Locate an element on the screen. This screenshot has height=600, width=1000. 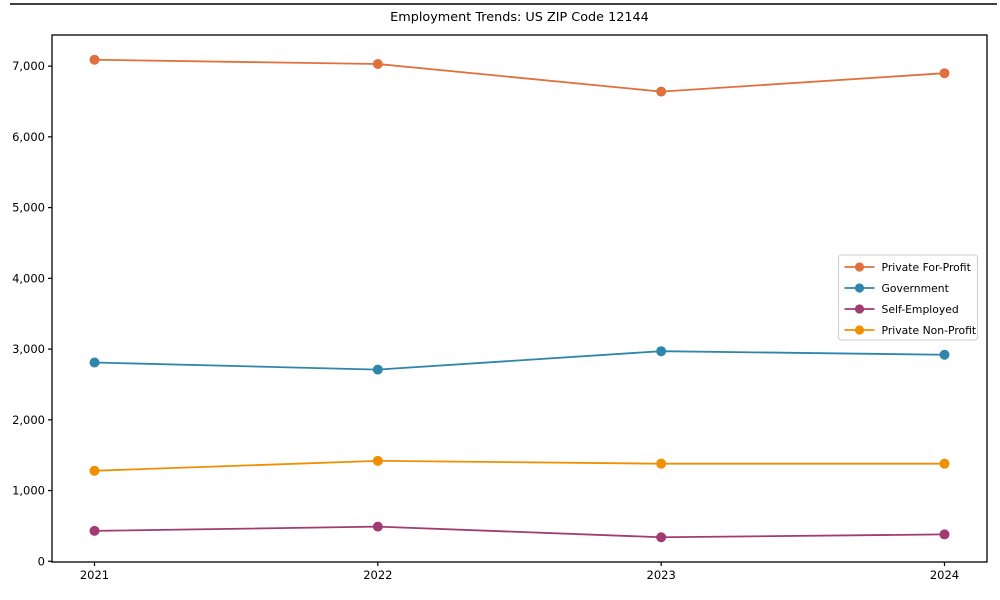
series-government is located at coordinates (519, 360).